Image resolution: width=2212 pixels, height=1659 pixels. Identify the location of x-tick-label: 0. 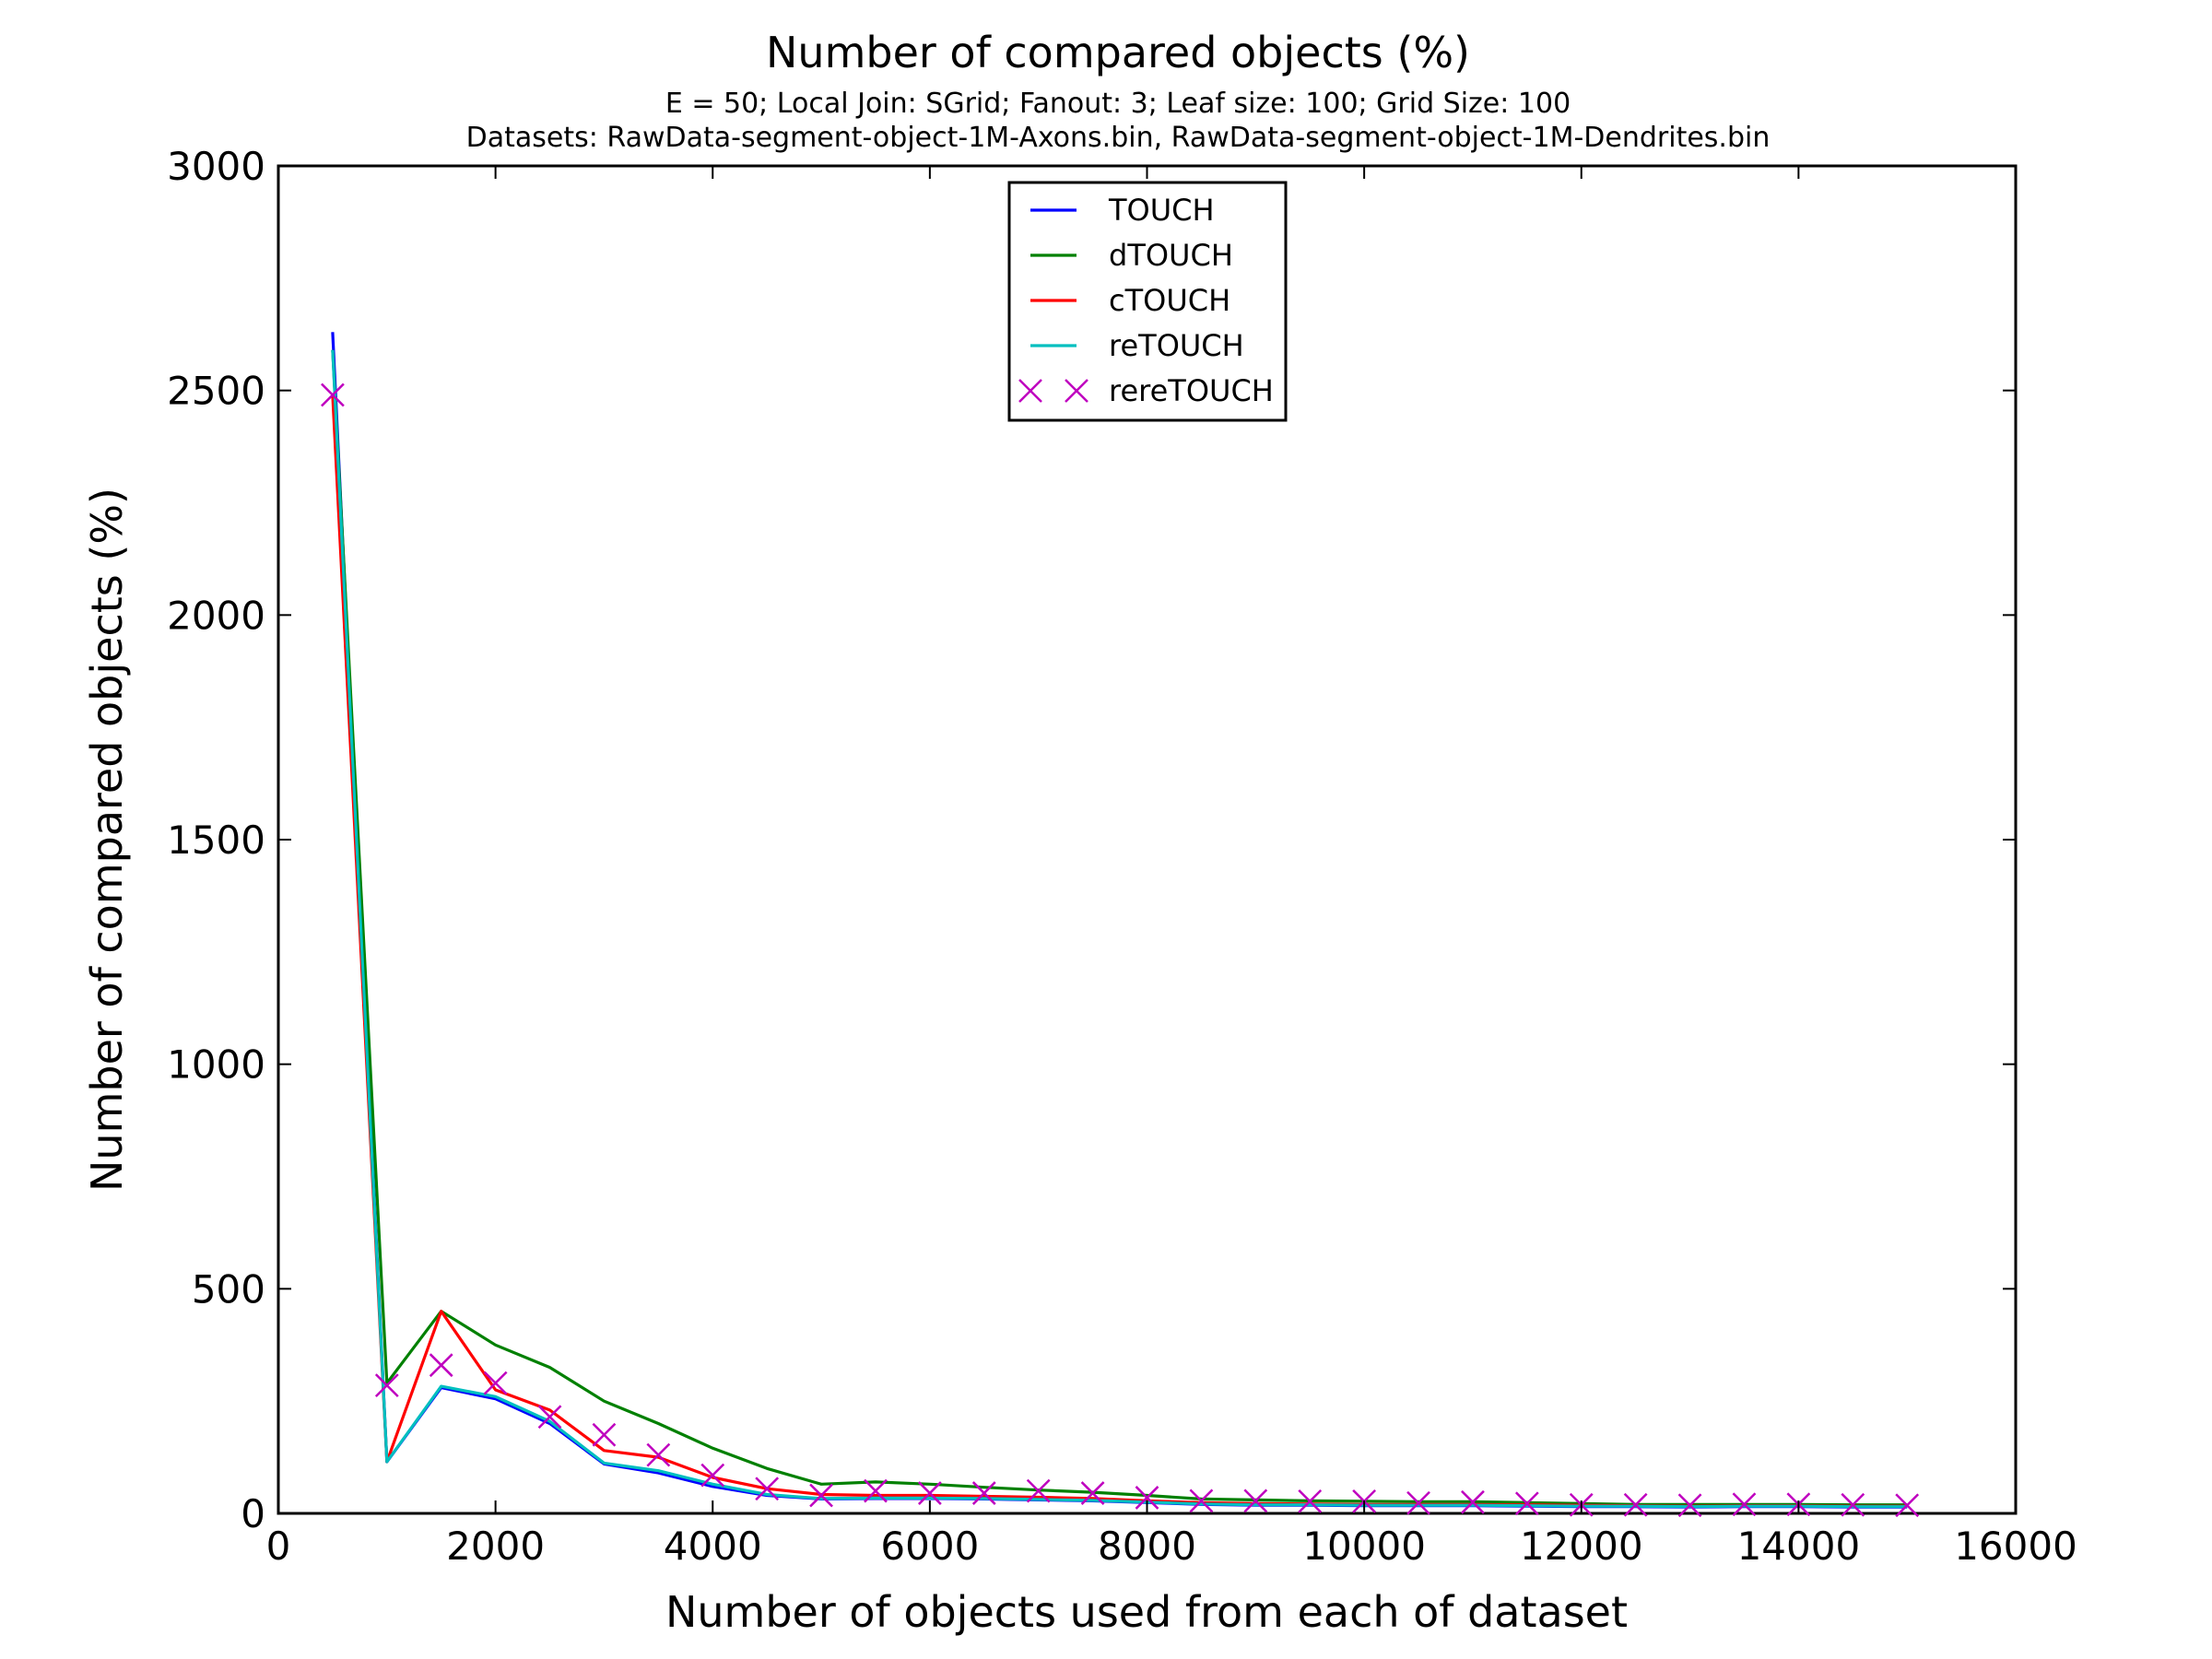
(278, 1546).